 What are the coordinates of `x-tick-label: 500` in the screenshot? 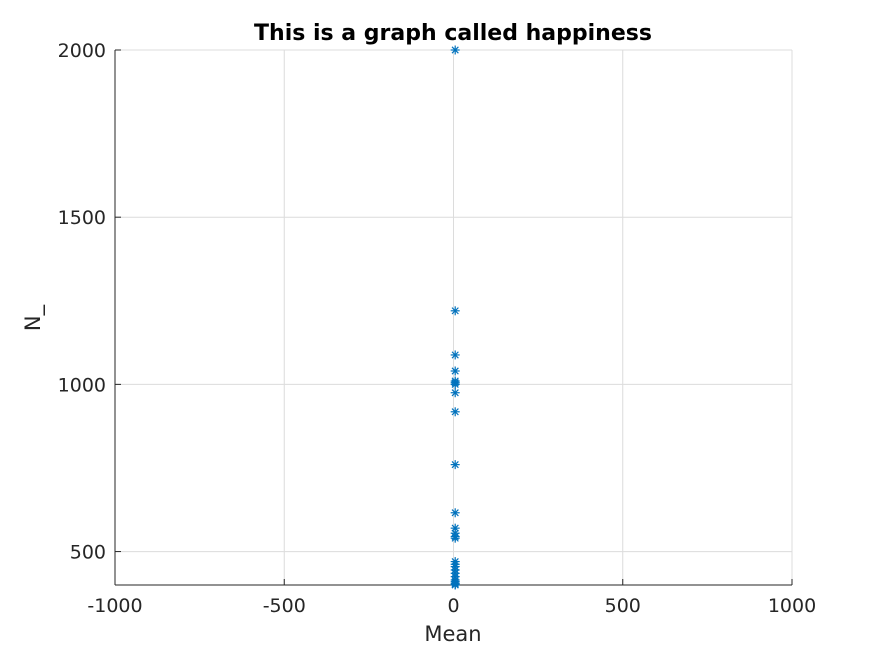 It's located at (623, 606).